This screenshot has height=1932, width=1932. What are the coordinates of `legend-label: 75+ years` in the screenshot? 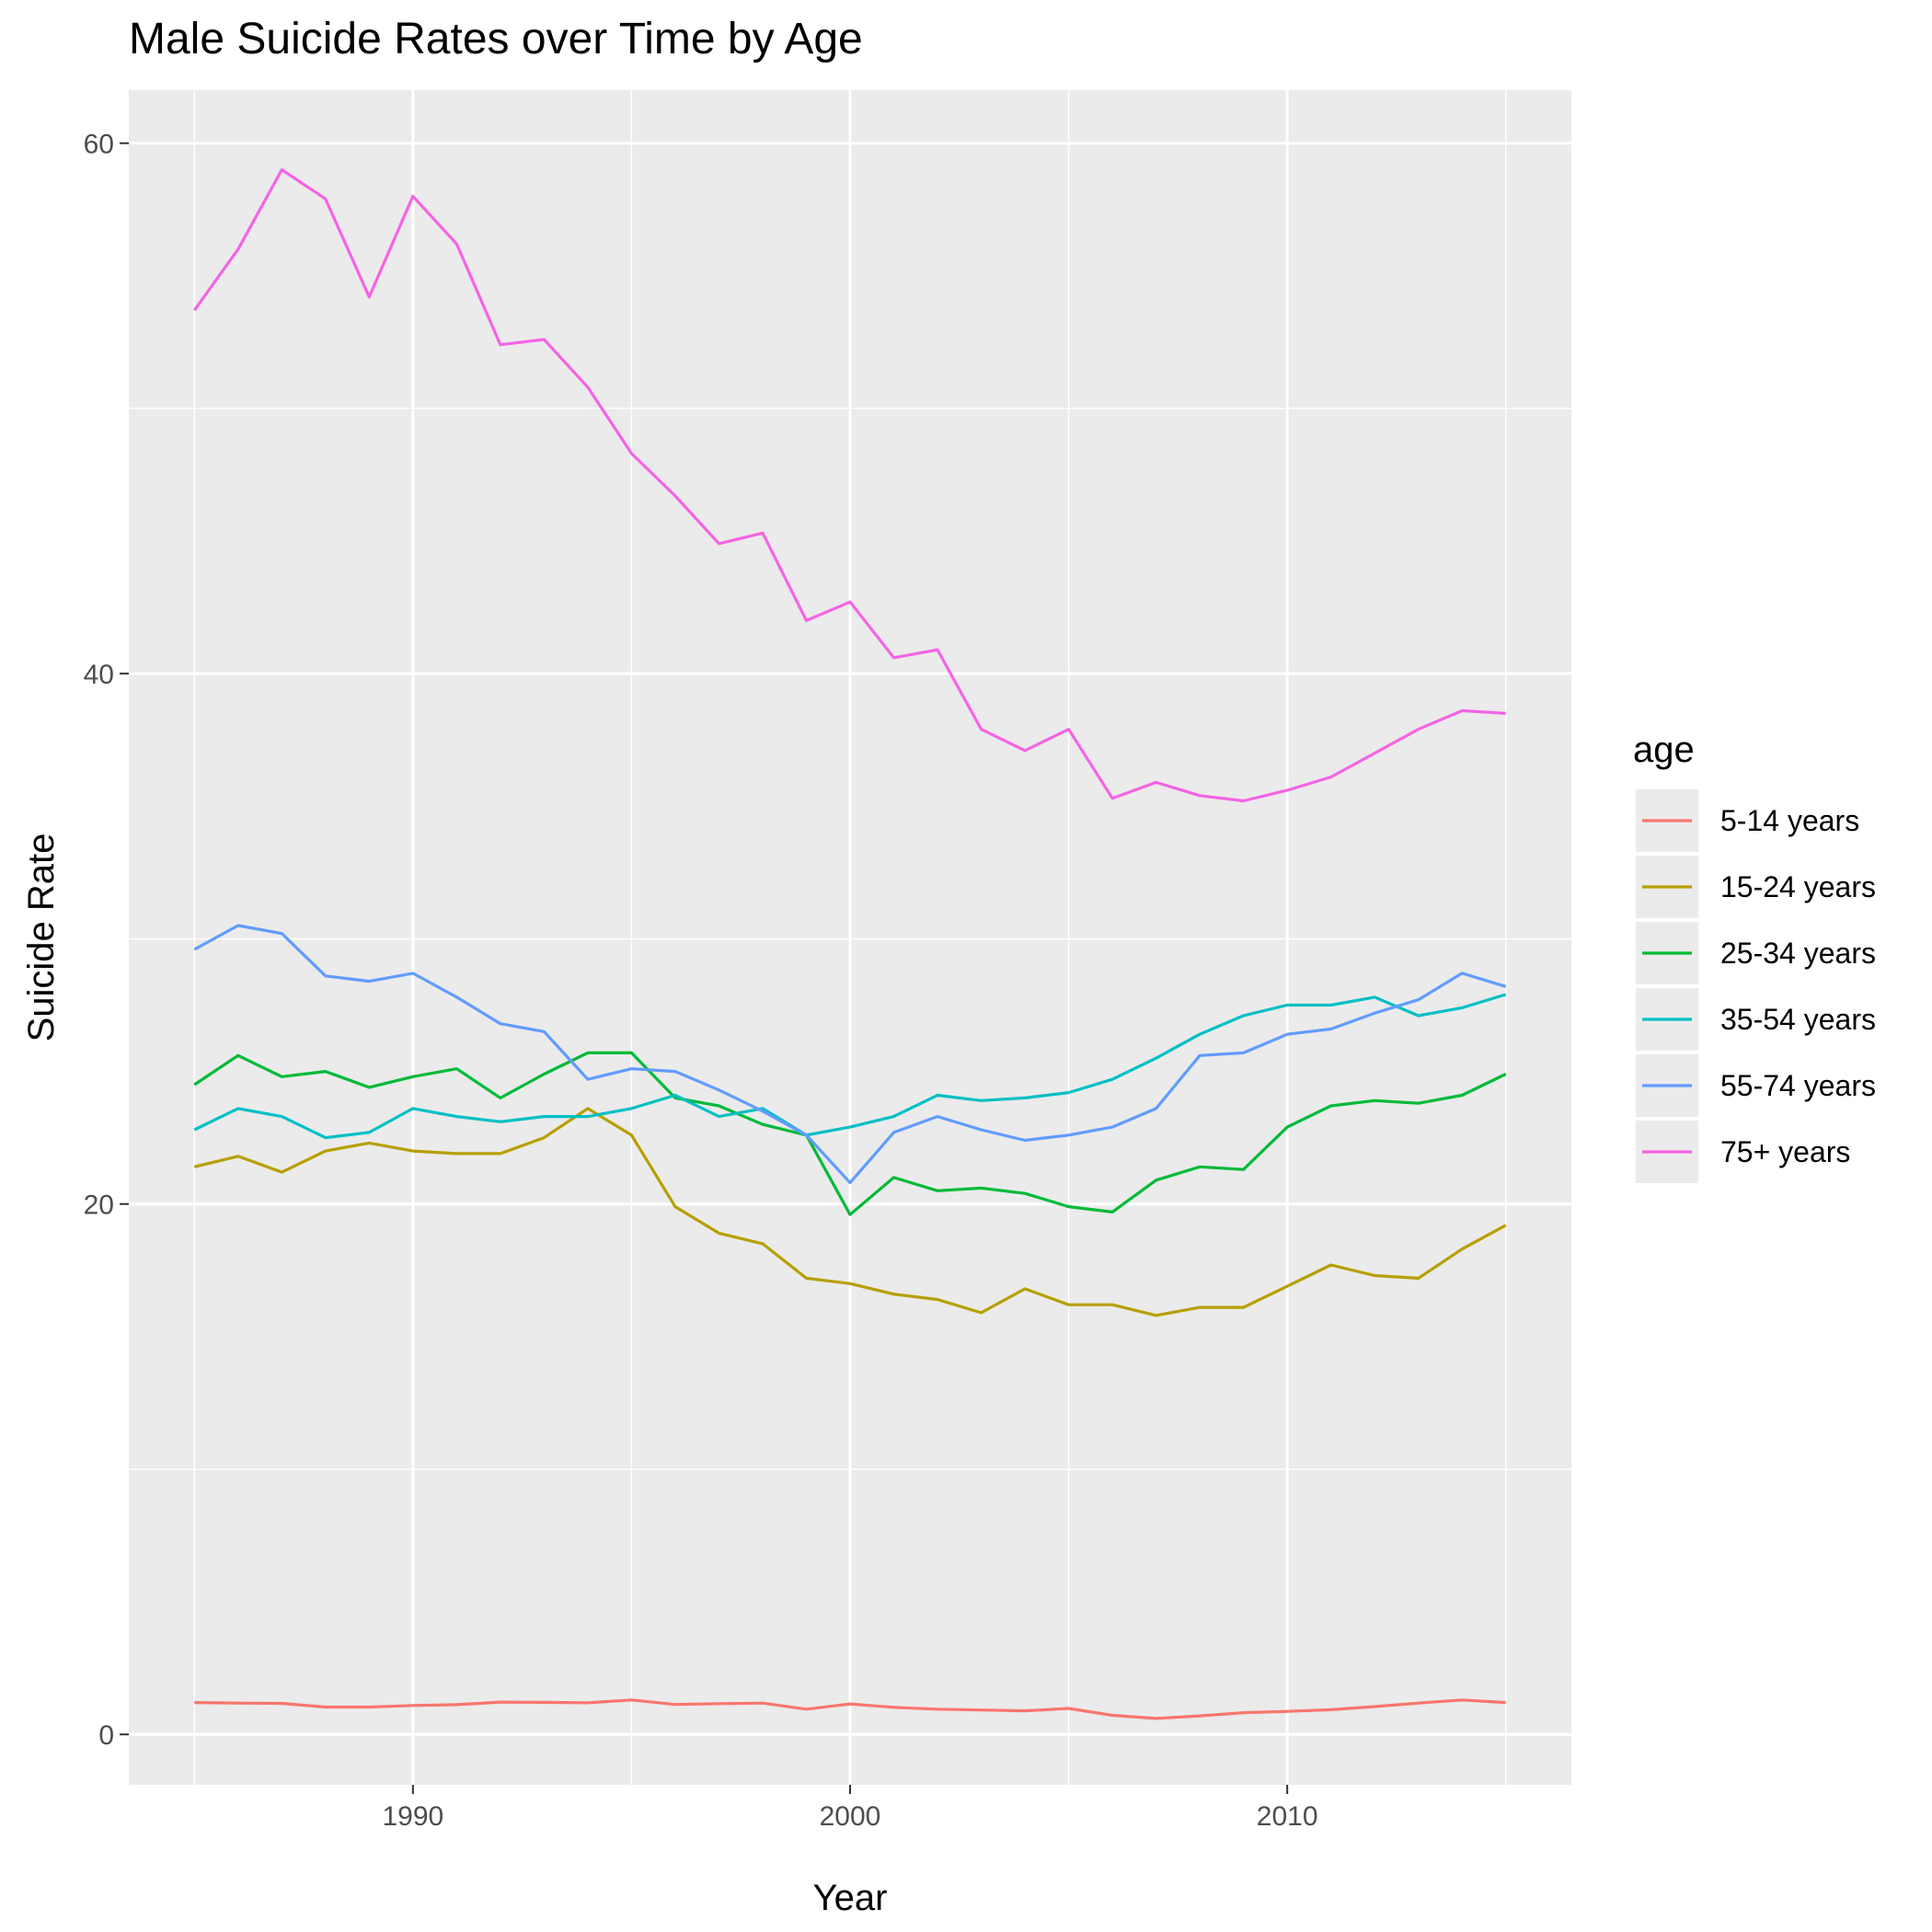 It's located at (1785, 1151).